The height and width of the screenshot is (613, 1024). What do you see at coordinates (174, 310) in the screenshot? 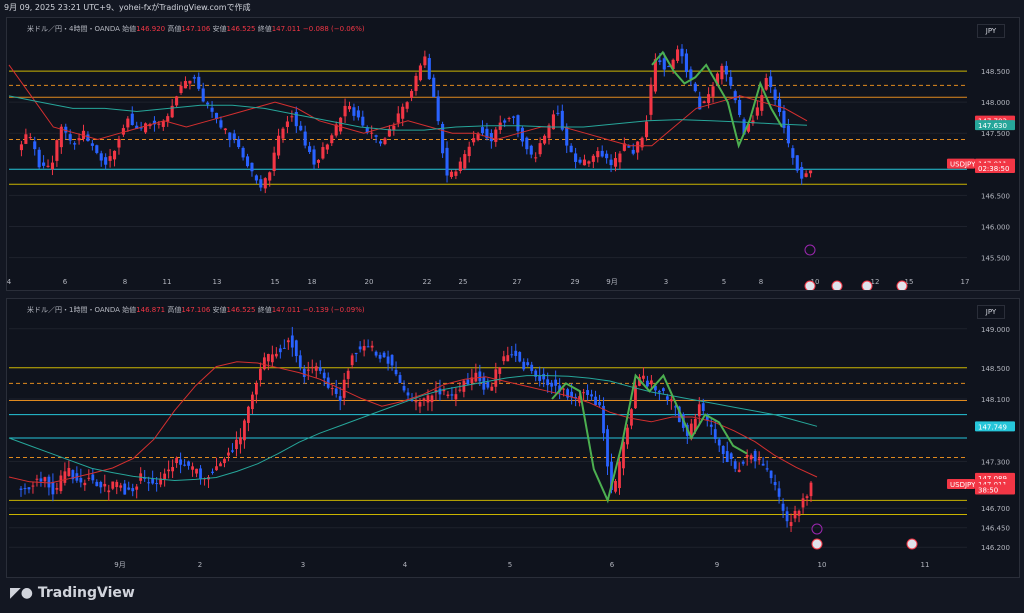
I see `legend-high-label: 高値` at bounding box center [174, 310].